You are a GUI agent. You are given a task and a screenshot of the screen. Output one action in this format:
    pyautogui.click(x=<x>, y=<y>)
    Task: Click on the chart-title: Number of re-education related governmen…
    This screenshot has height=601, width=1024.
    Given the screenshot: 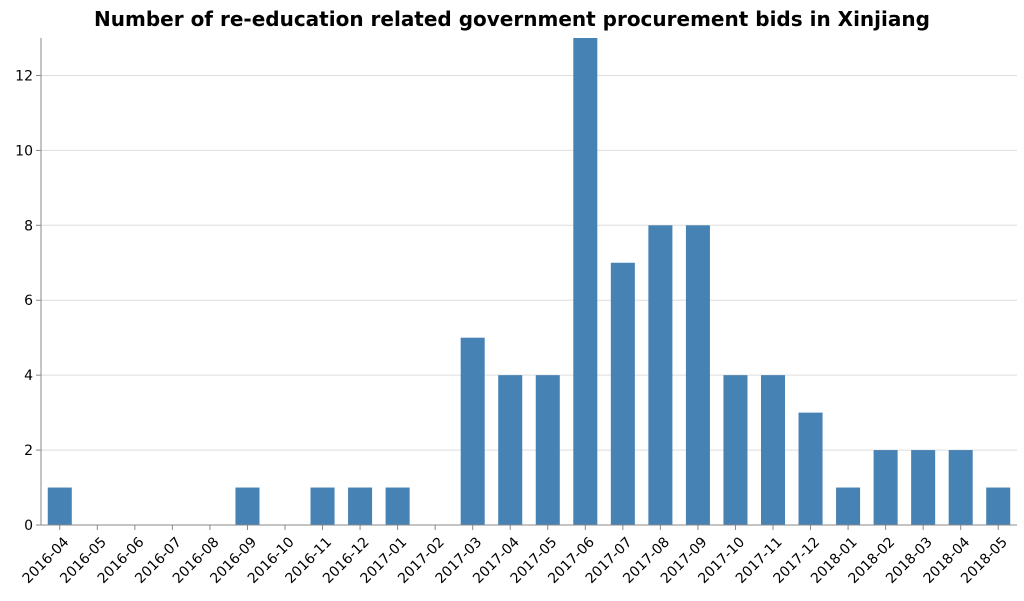 What is the action you would take?
    pyautogui.click(x=512, y=19)
    